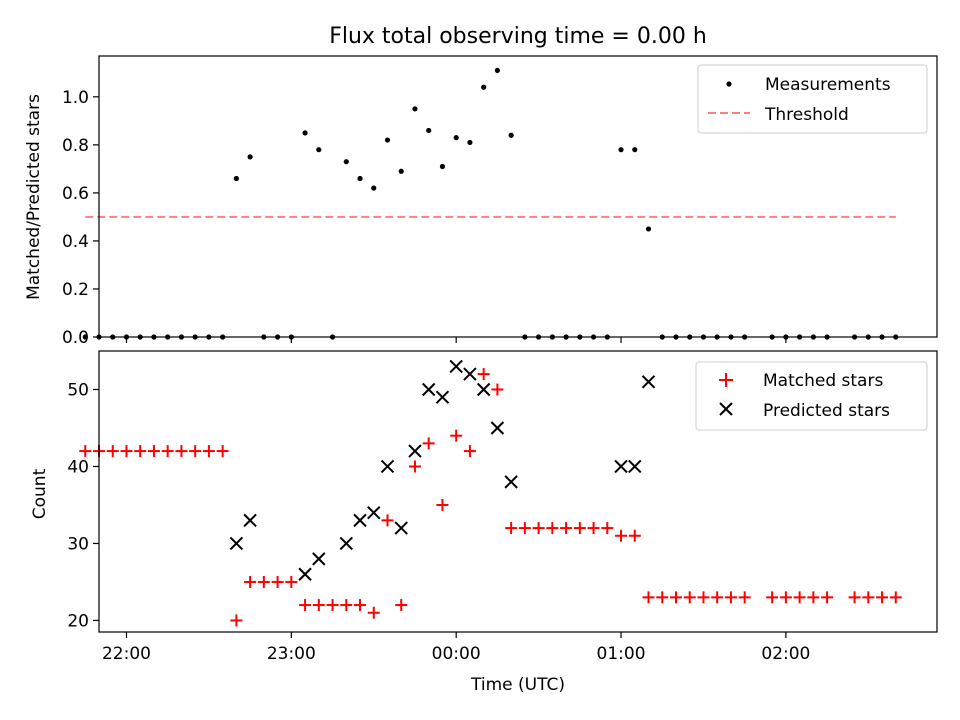 The image size is (960, 720). What do you see at coordinates (517, 685) in the screenshot?
I see `x-axis-label: Time (UTC)` at bounding box center [517, 685].